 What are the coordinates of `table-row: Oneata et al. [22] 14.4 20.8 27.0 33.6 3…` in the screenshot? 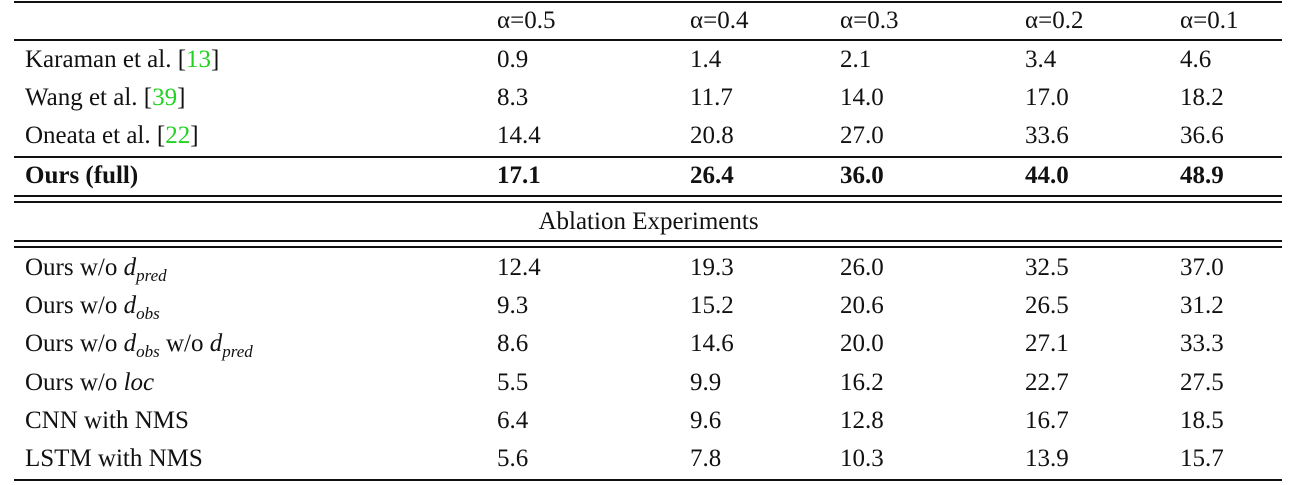 It's located at (648, 136).